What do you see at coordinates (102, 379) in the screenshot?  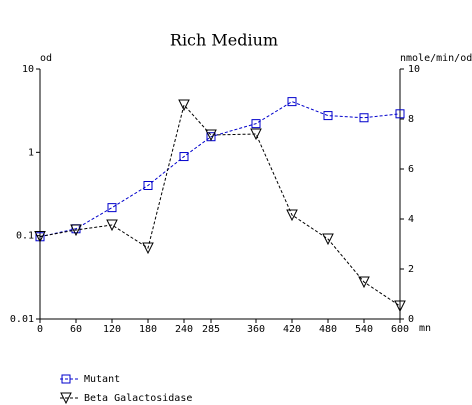 I see `legend-label: Mutant` at bounding box center [102, 379].